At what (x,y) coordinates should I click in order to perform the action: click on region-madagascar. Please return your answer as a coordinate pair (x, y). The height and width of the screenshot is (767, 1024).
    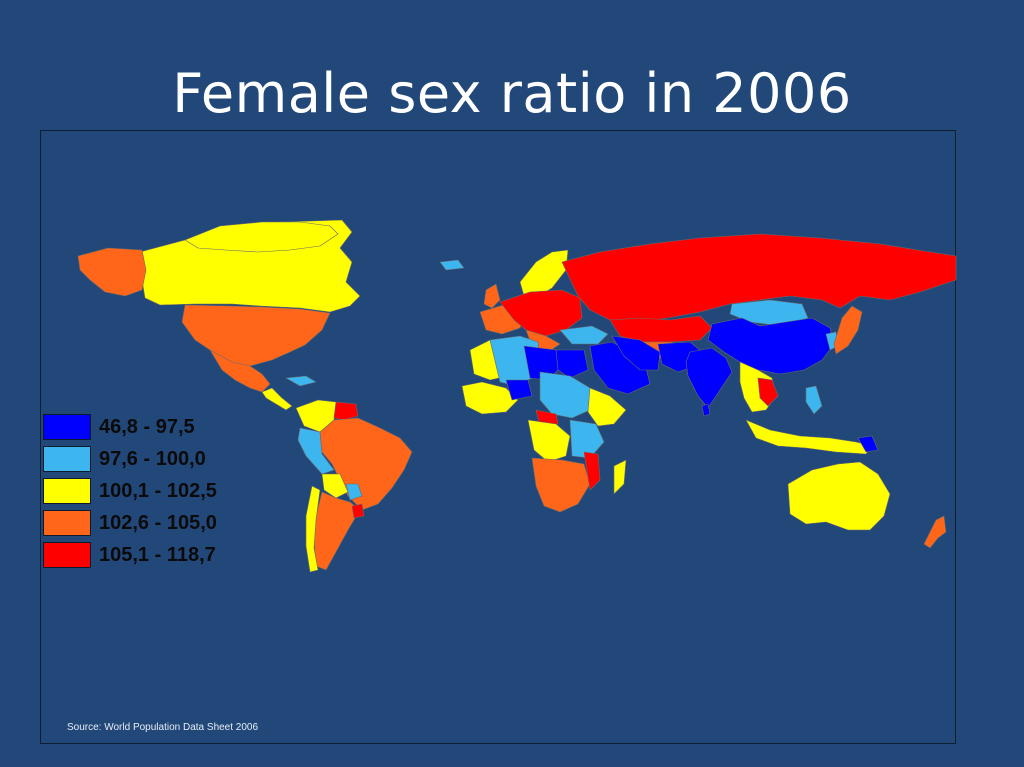
    Looking at the image, I should click on (620, 477).